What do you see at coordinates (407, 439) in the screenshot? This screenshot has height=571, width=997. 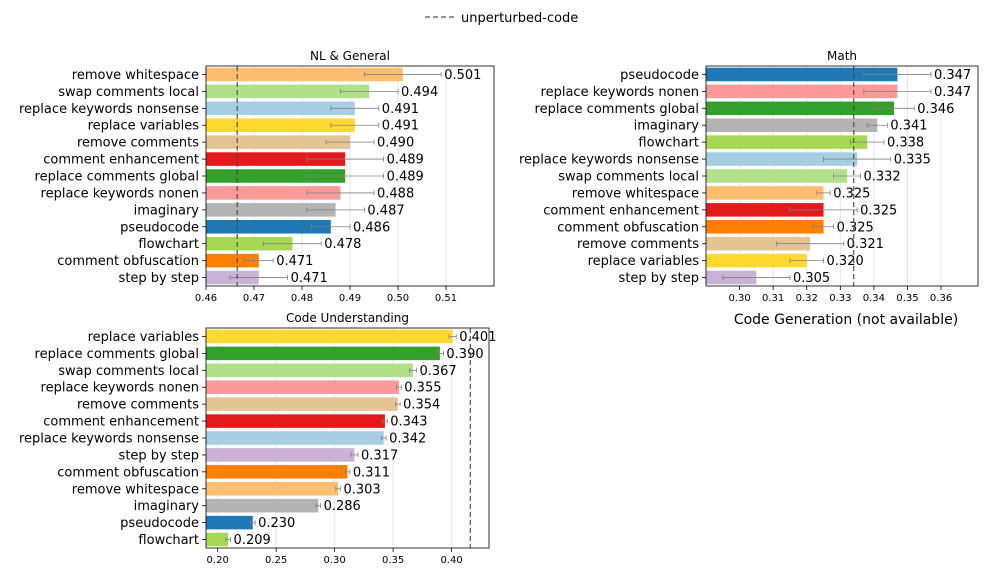 I see `value-label: 0.342` at bounding box center [407, 439].